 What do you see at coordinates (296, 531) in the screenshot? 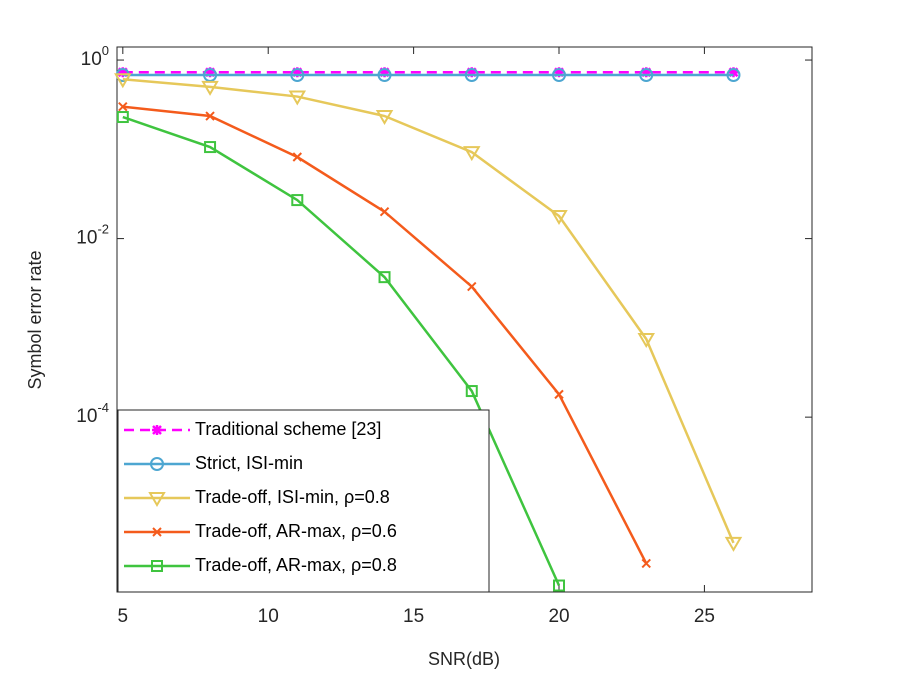
I see `legend-label: Trade-off, AR-max, ρ=0.6` at bounding box center [296, 531].